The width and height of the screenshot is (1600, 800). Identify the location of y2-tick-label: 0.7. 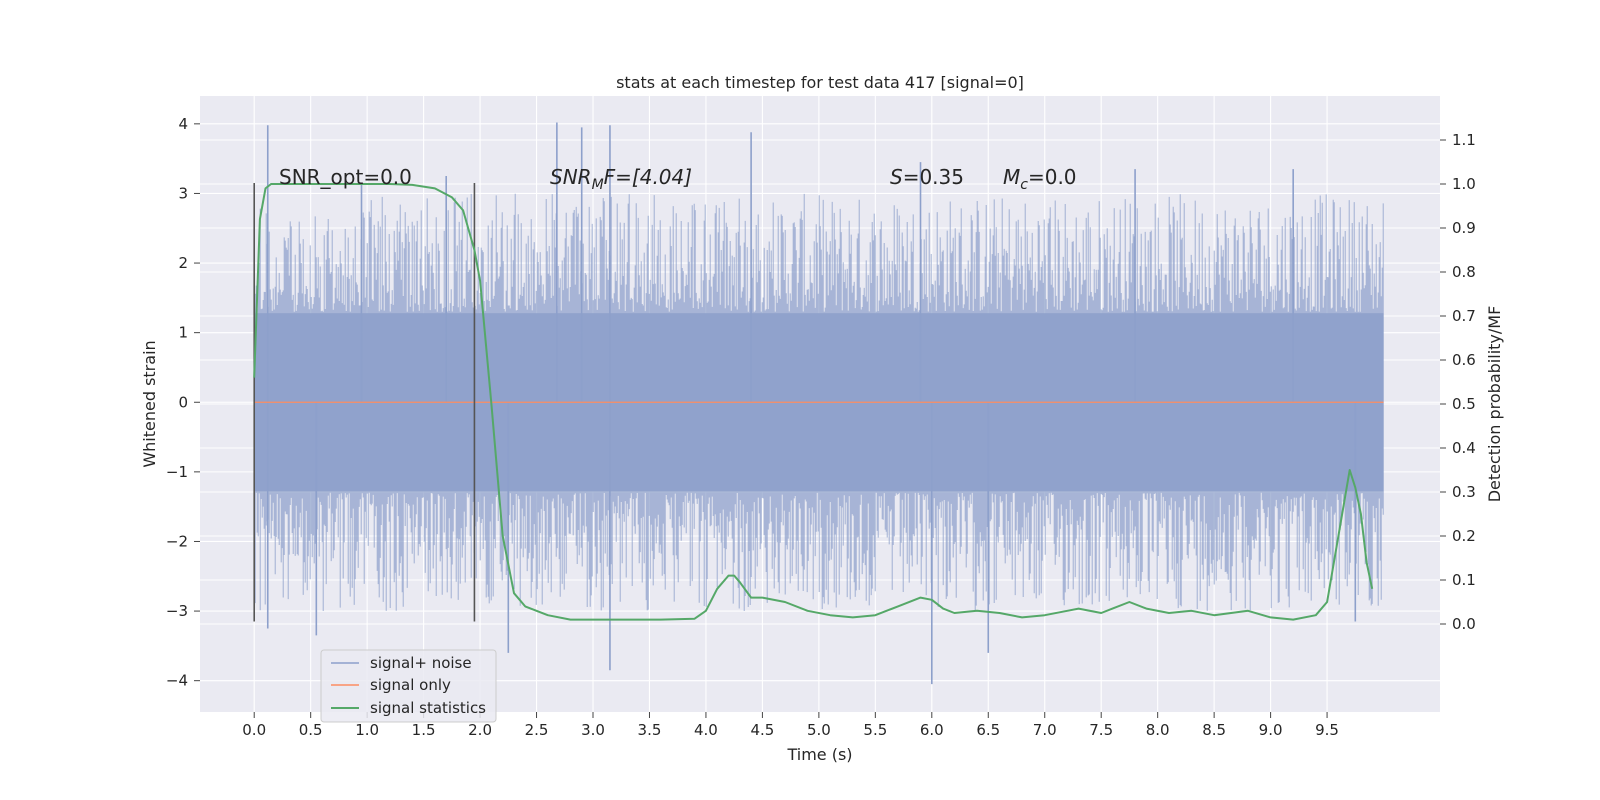
(1464, 316).